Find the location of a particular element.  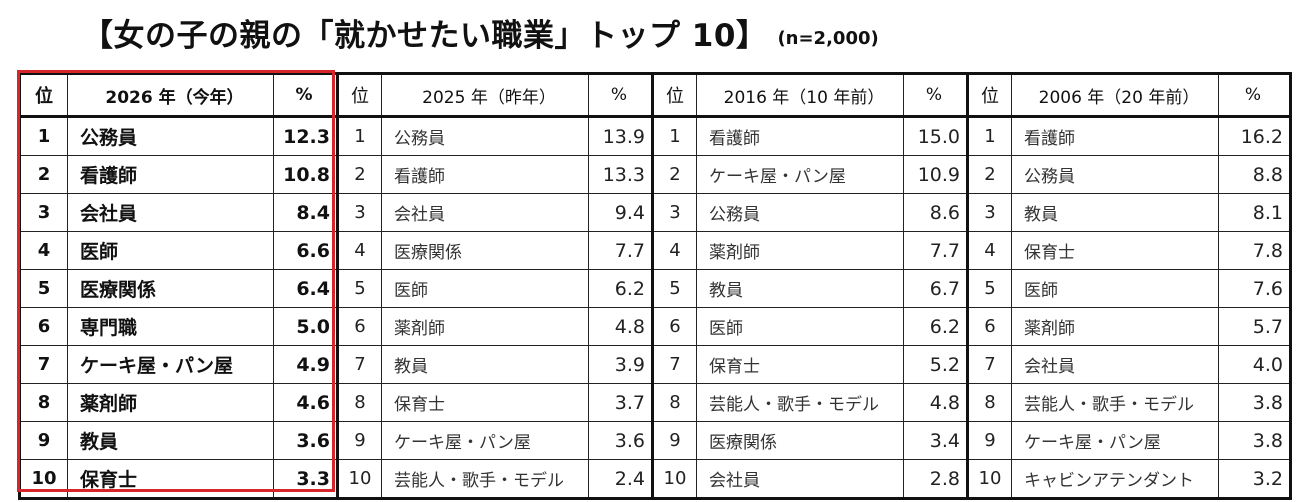

job-cell: 教員 is located at coordinates (170, 440).